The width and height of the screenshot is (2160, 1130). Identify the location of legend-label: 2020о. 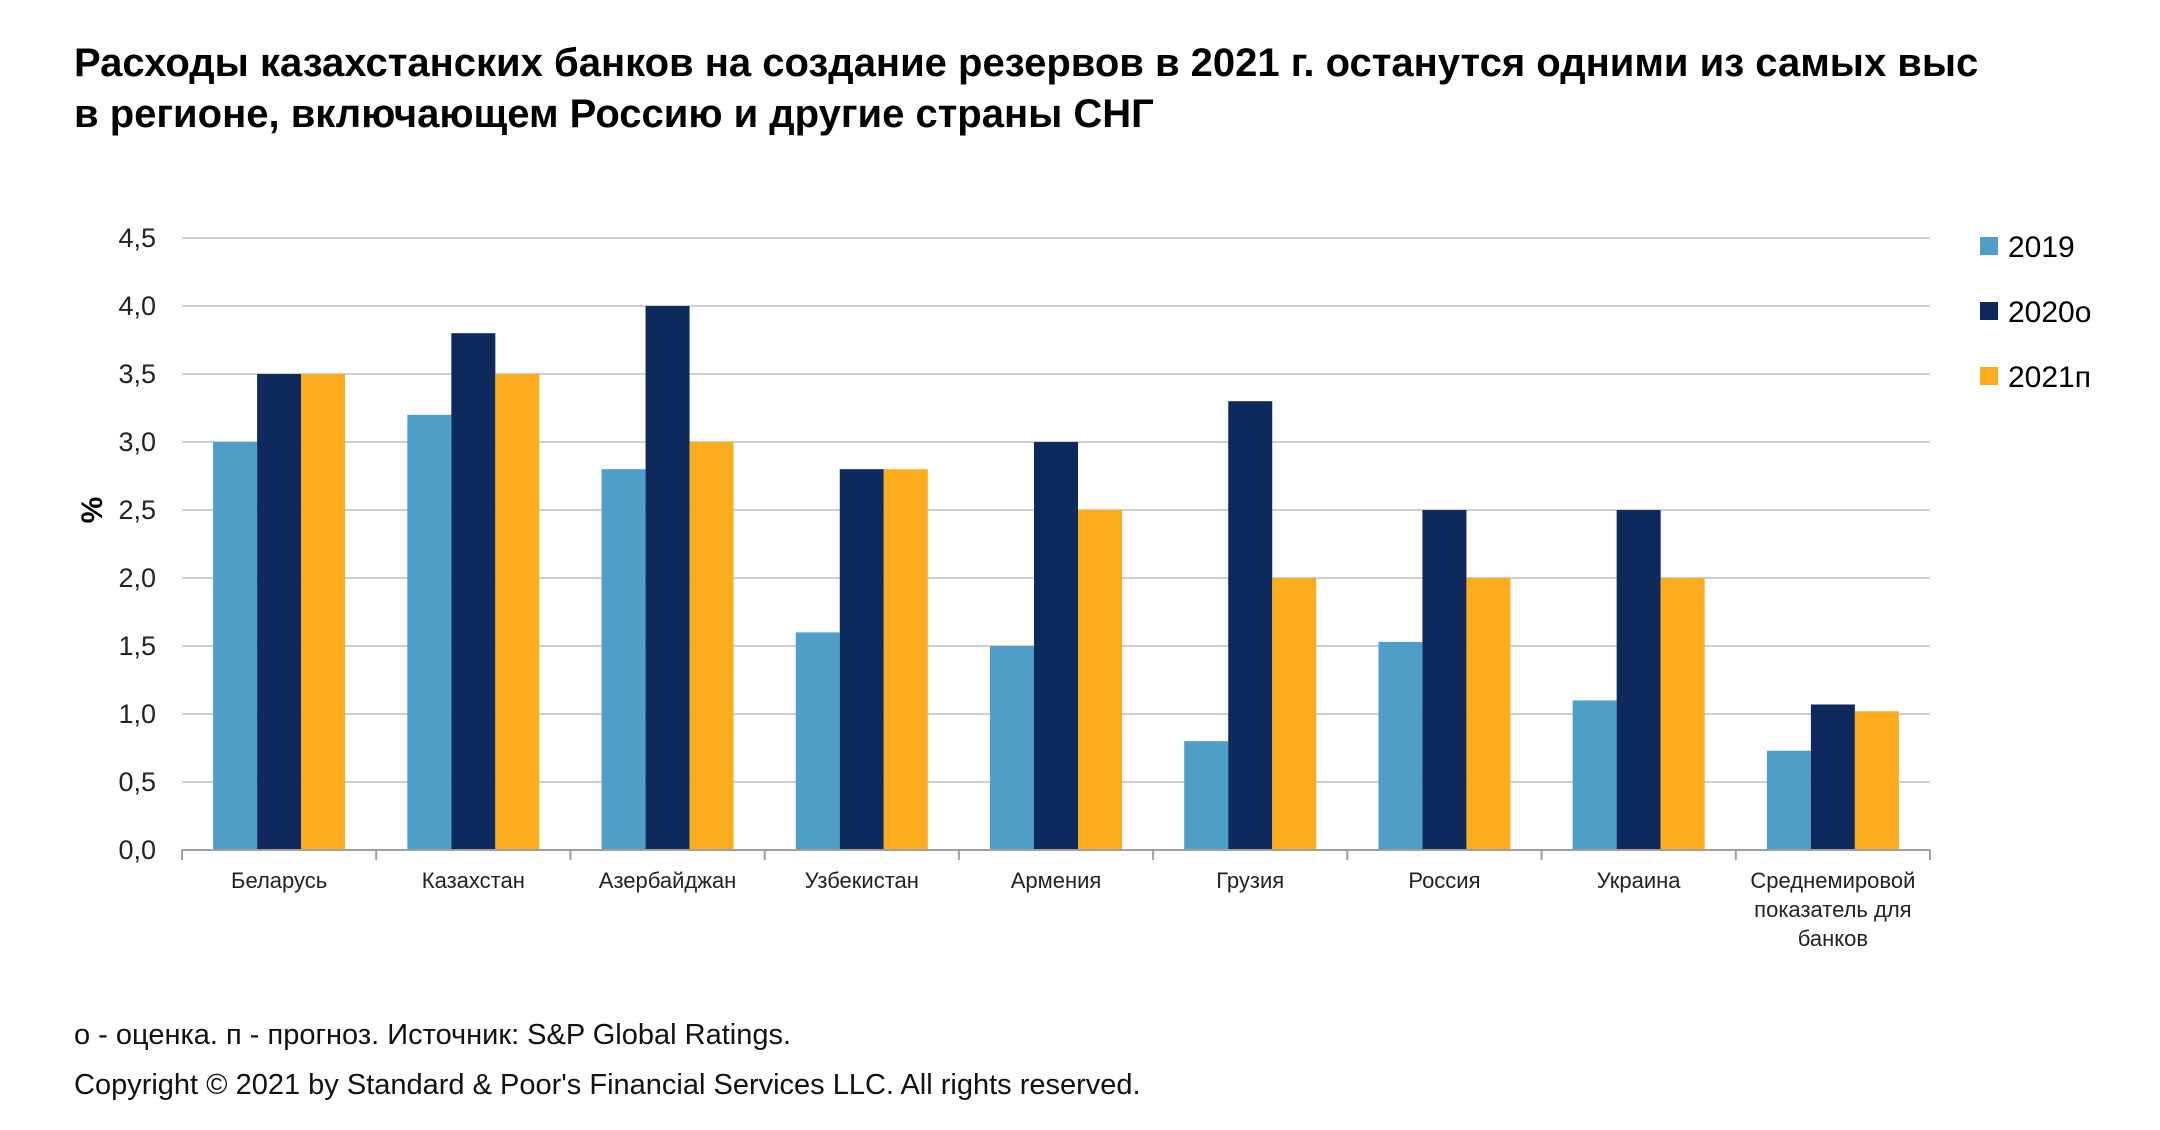
(2049, 312).